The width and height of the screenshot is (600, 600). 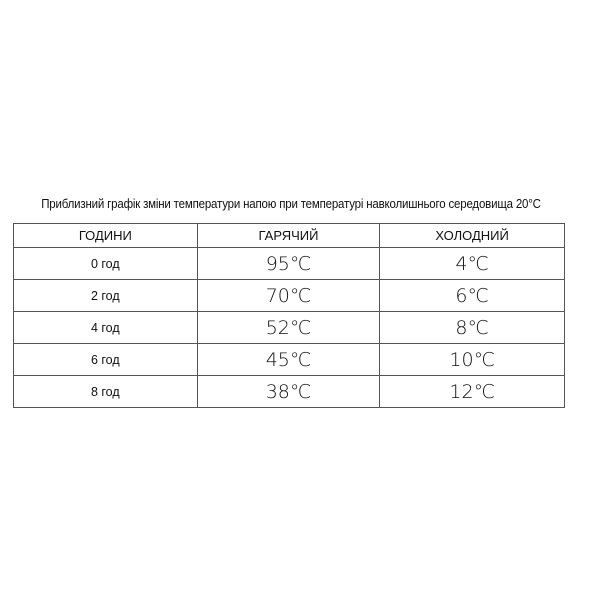 I want to click on hours-cell: 0 год, so click(x=105, y=263).